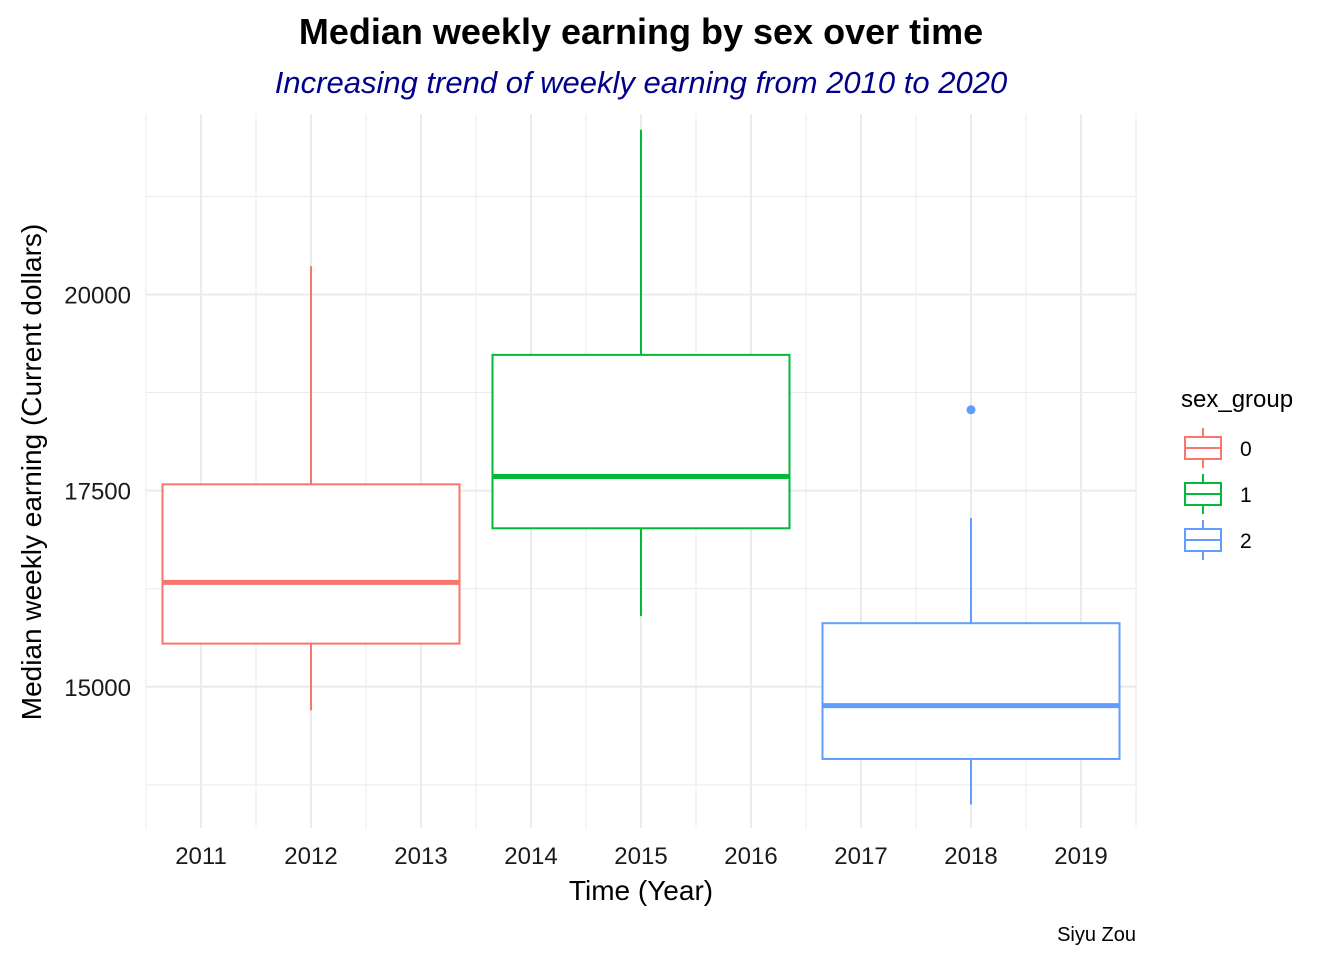 The width and height of the screenshot is (1344, 960). Describe the element at coordinates (750, 856) in the screenshot. I see `x-tick-label: 2016` at that location.